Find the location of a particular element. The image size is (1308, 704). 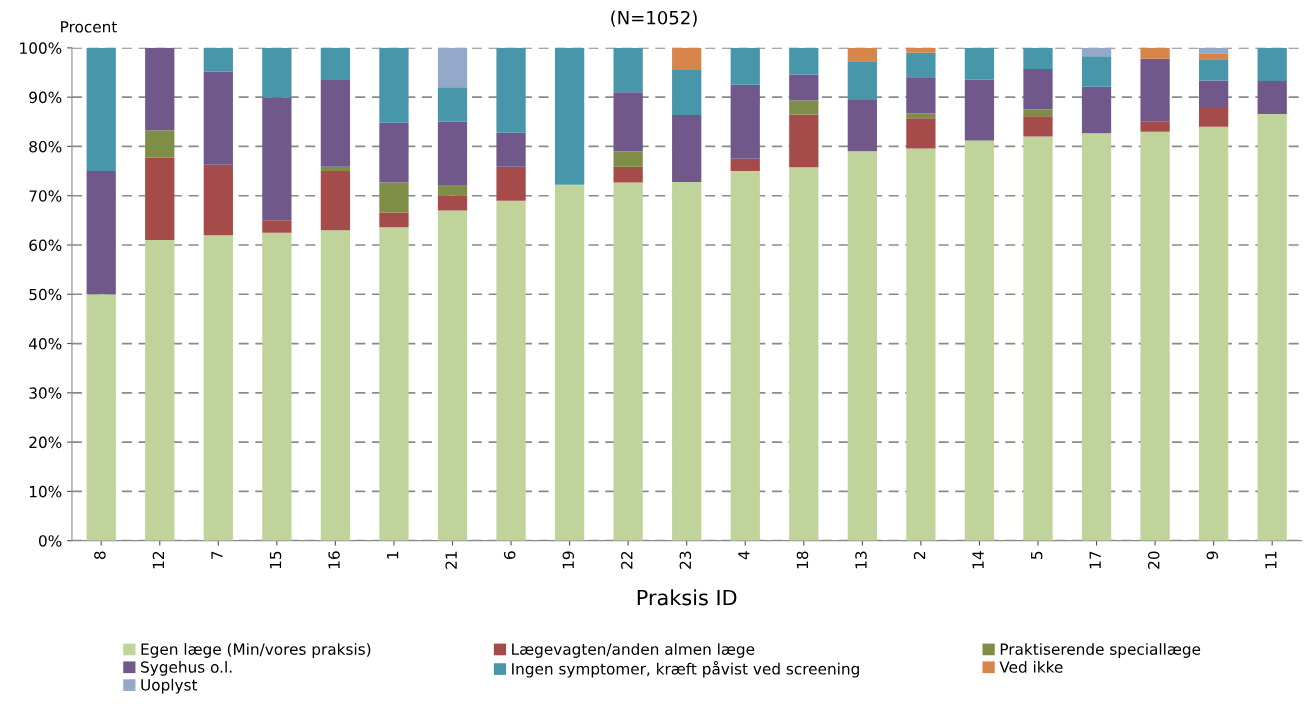

legend-label: Ingen symptomer, kræft påvist ved screening is located at coordinates (685, 669).